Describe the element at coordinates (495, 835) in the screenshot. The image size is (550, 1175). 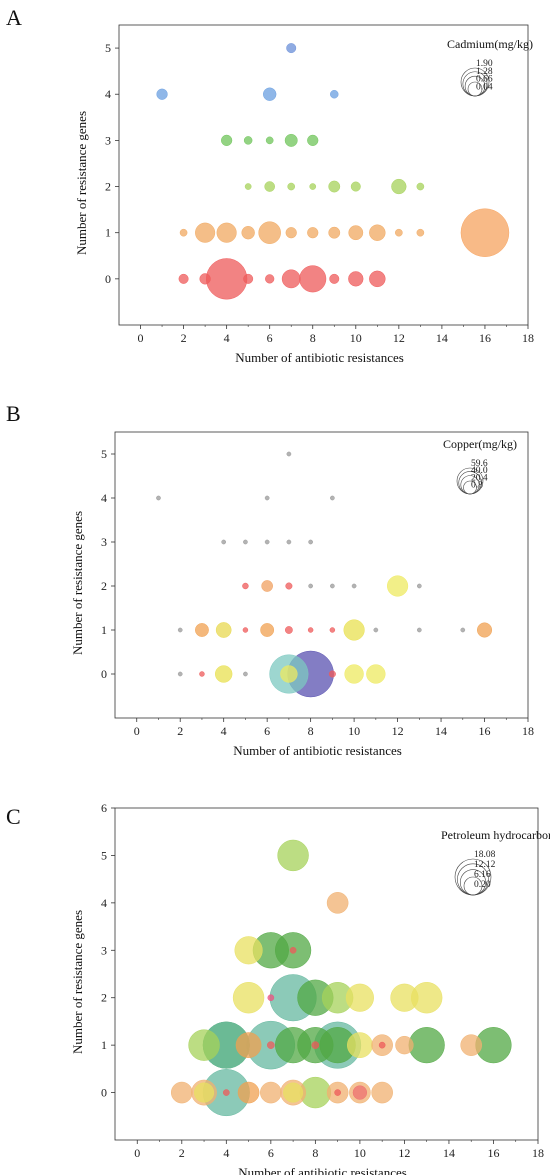
I see `legend-title: Petroleum hydrocarbons(mg/kg)` at that location.